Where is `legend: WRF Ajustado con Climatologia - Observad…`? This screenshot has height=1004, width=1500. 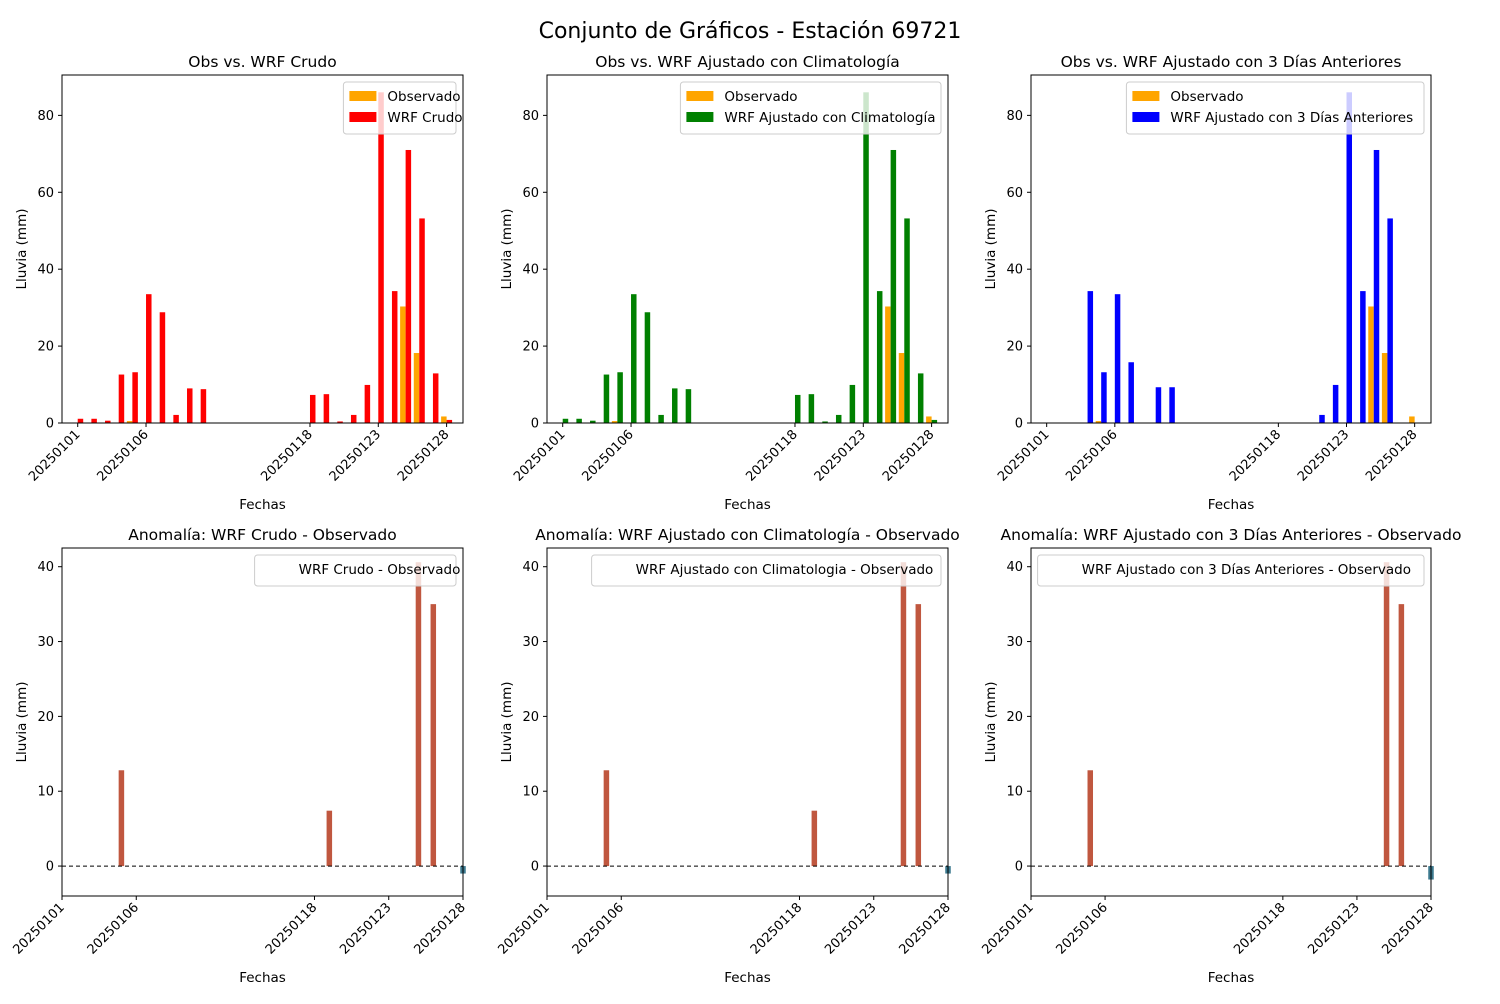 legend: WRF Ajustado con Climatologia - Observad… is located at coordinates (766, 570).